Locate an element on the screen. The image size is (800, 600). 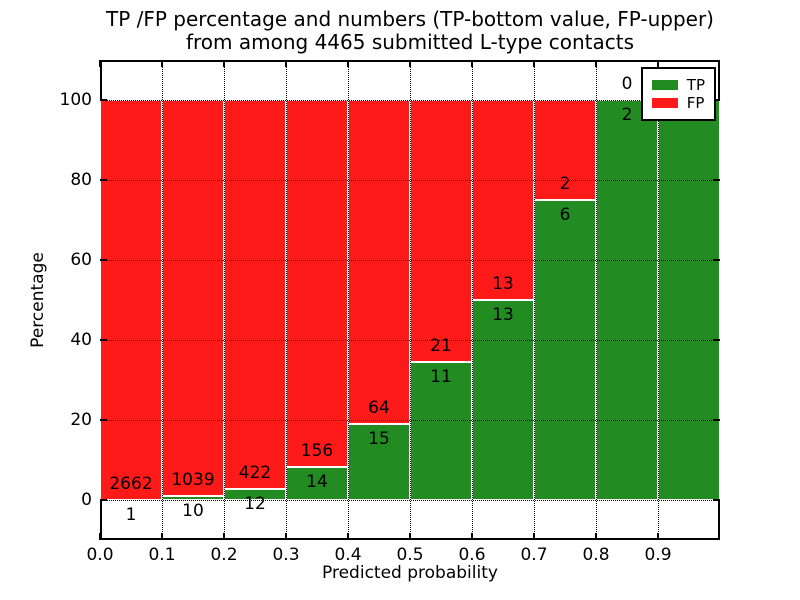
bar-label-tp: 1 is located at coordinates (131, 514).